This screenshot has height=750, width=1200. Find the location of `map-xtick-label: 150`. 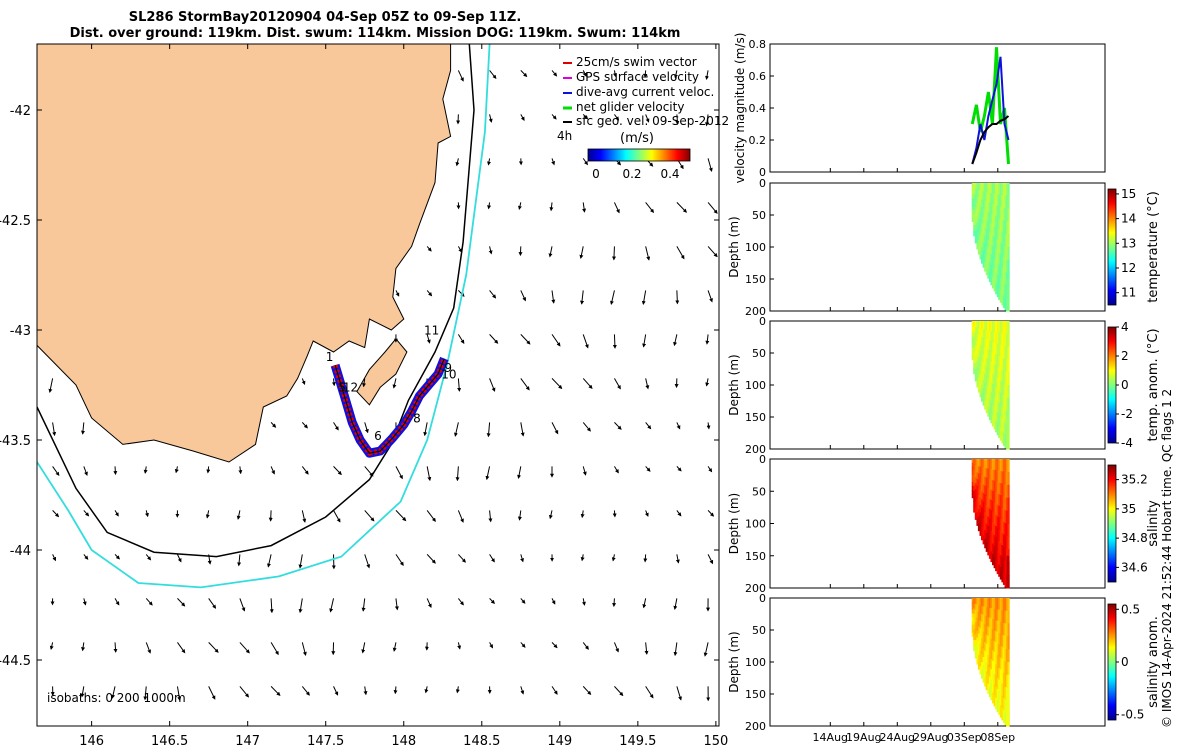

map-xtick-label: 150 is located at coordinates (715, 741).